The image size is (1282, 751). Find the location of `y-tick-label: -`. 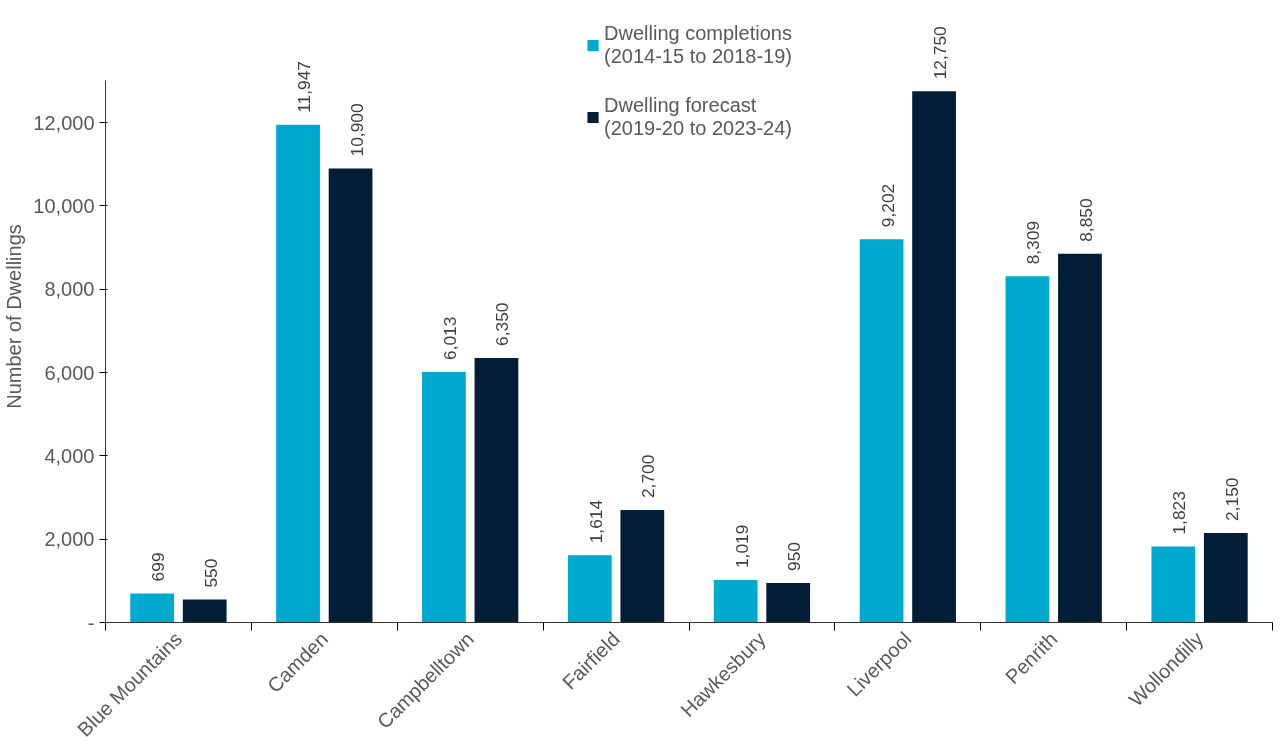

y-tick-label: - is located at coordinates (91, 622).